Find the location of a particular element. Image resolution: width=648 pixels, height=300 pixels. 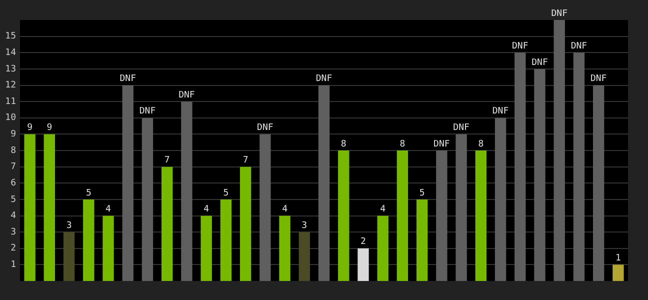

y-tick-label: 11 is located at coordinates (10, 101).